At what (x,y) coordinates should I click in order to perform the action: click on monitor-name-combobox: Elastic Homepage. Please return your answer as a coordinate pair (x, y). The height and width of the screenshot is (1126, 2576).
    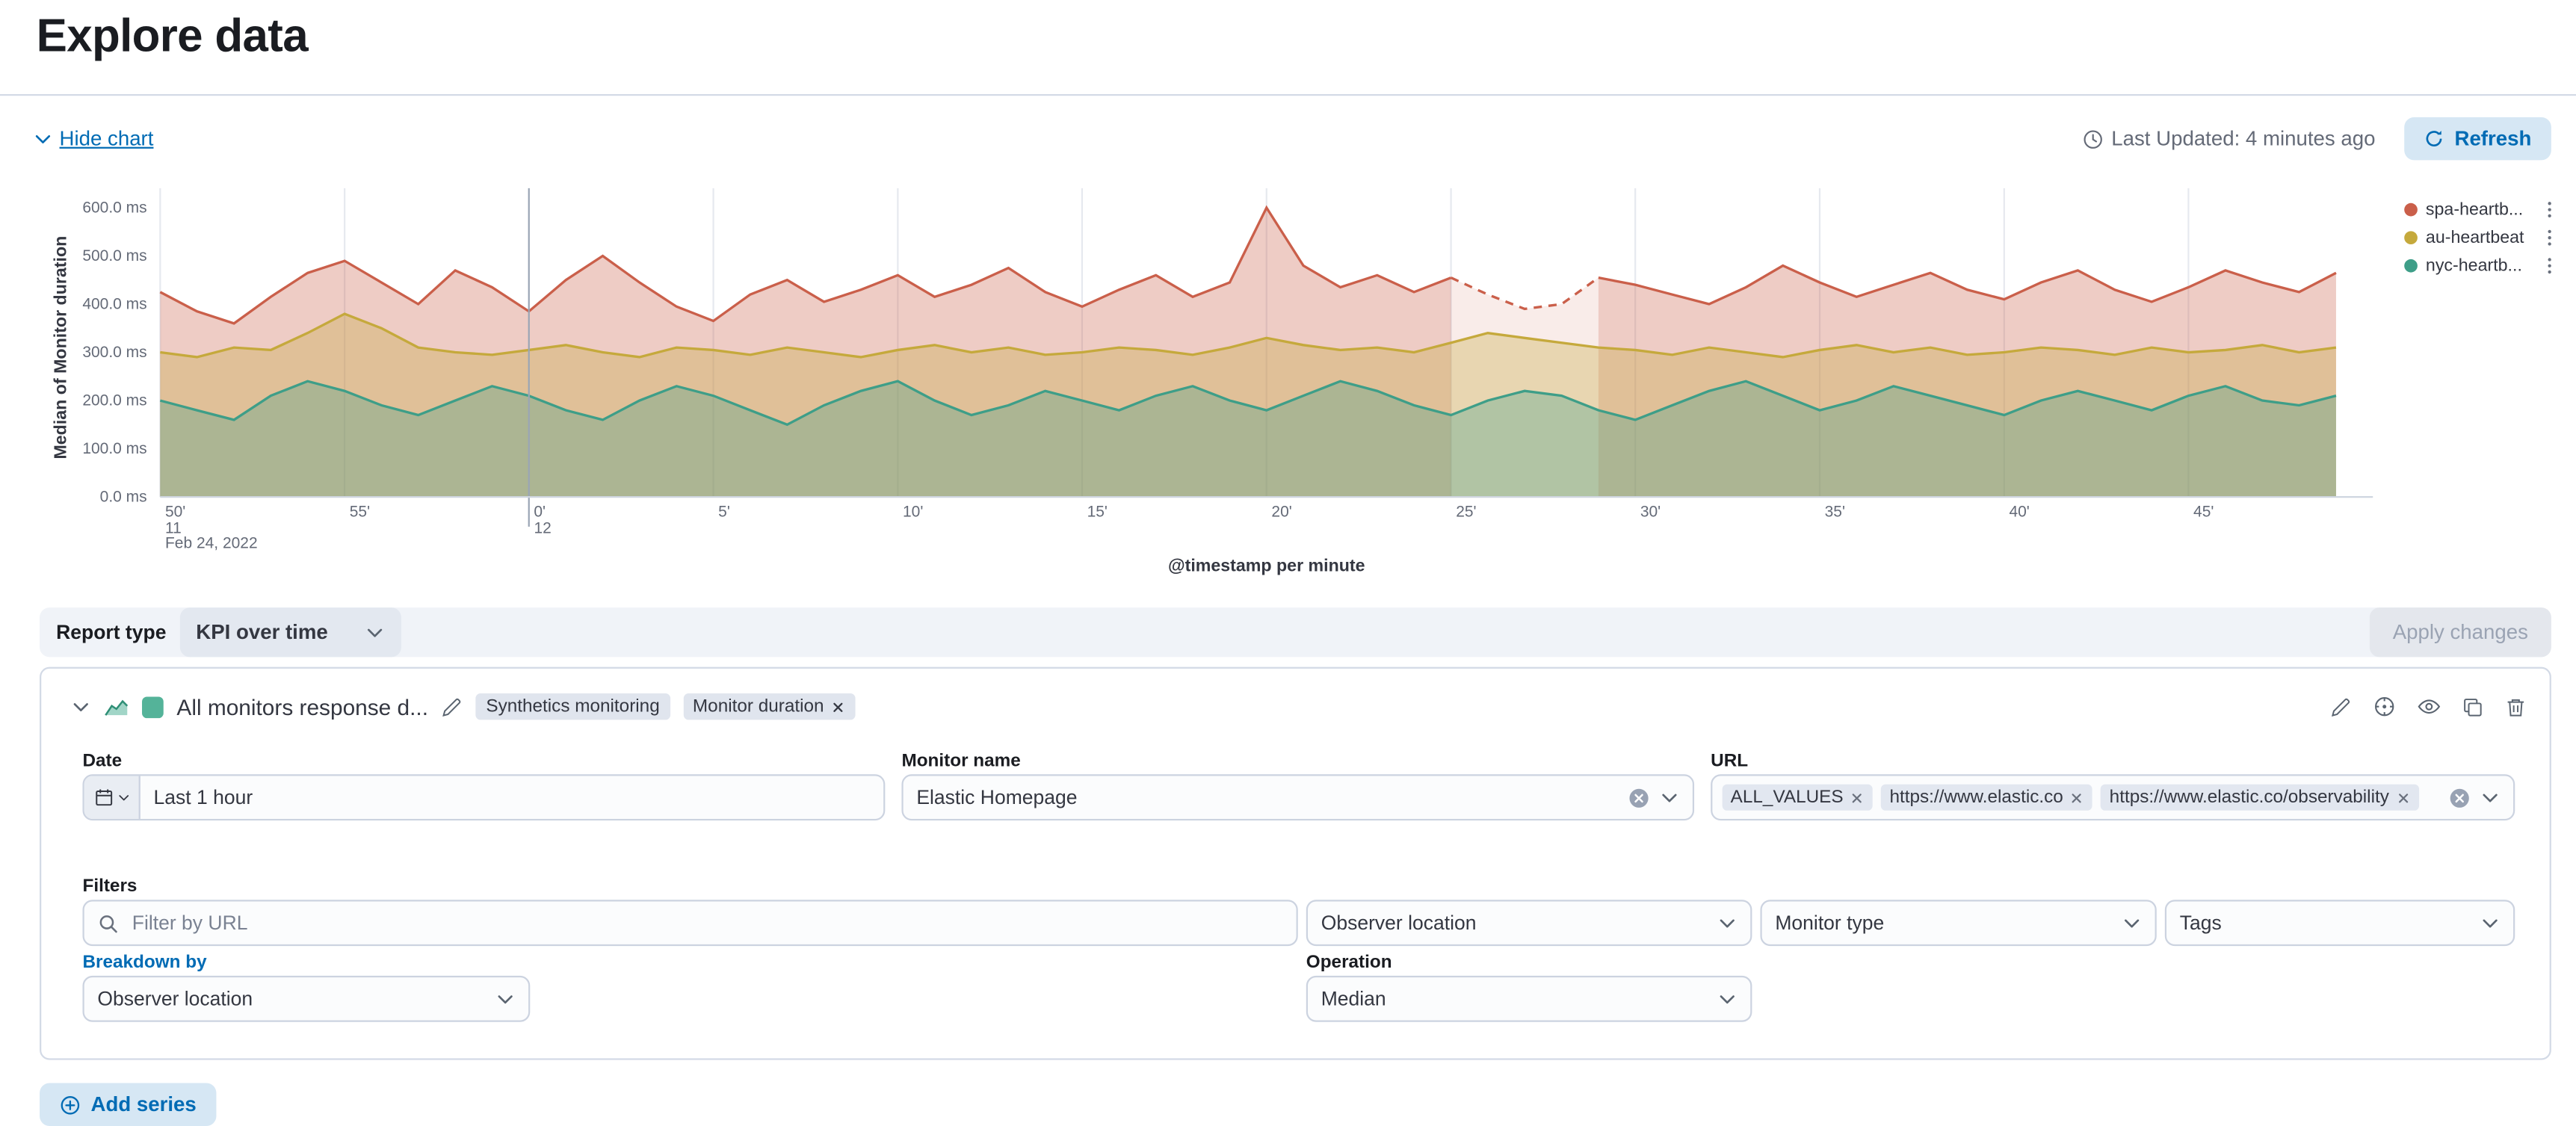
    Looking at the image, I should click on (1298, 797).